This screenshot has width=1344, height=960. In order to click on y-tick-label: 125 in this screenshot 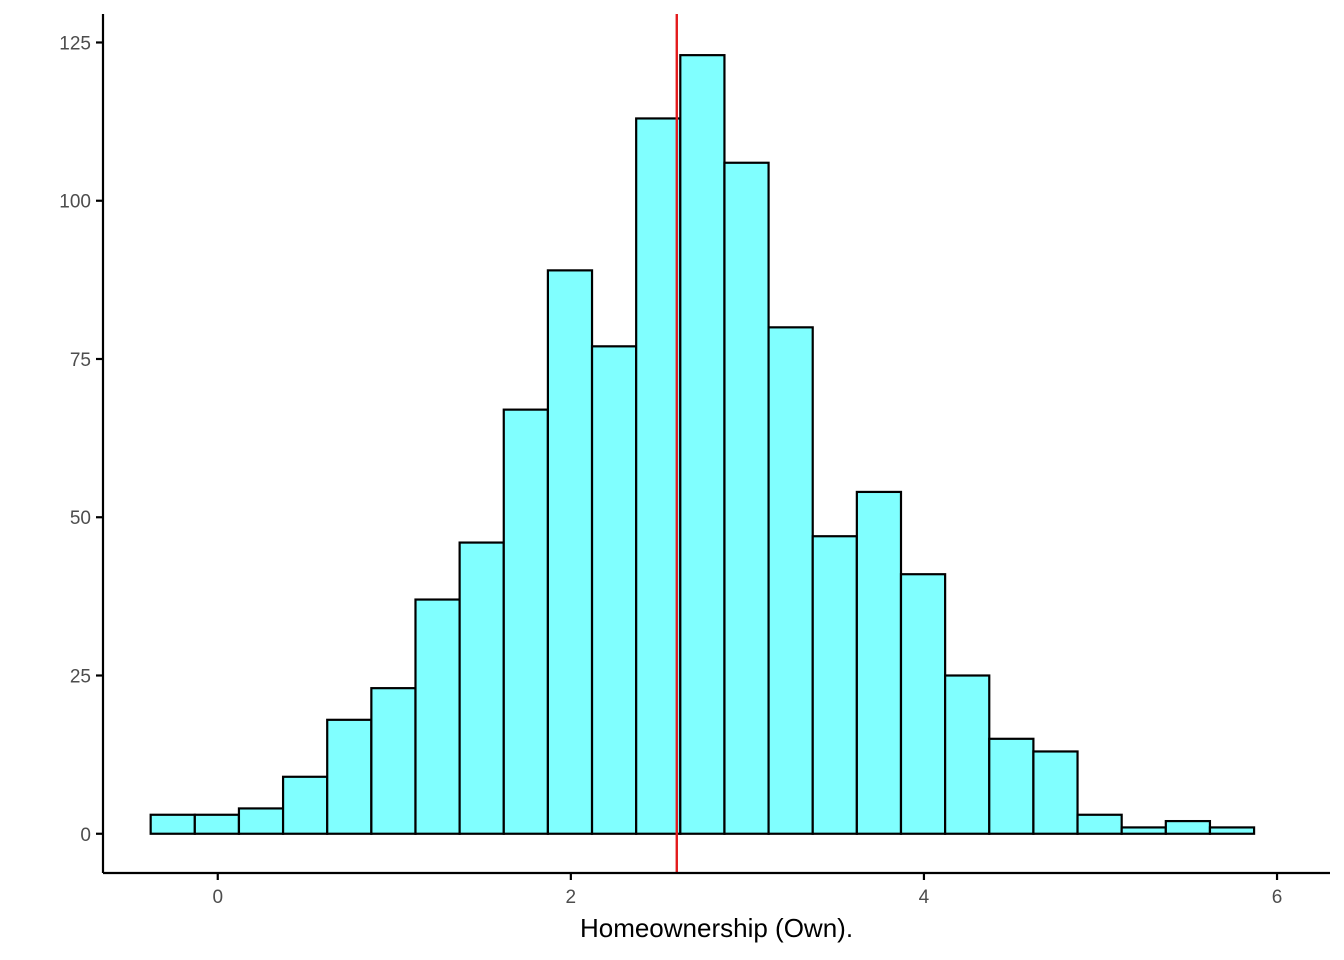, I will do `click(75, 43)`.